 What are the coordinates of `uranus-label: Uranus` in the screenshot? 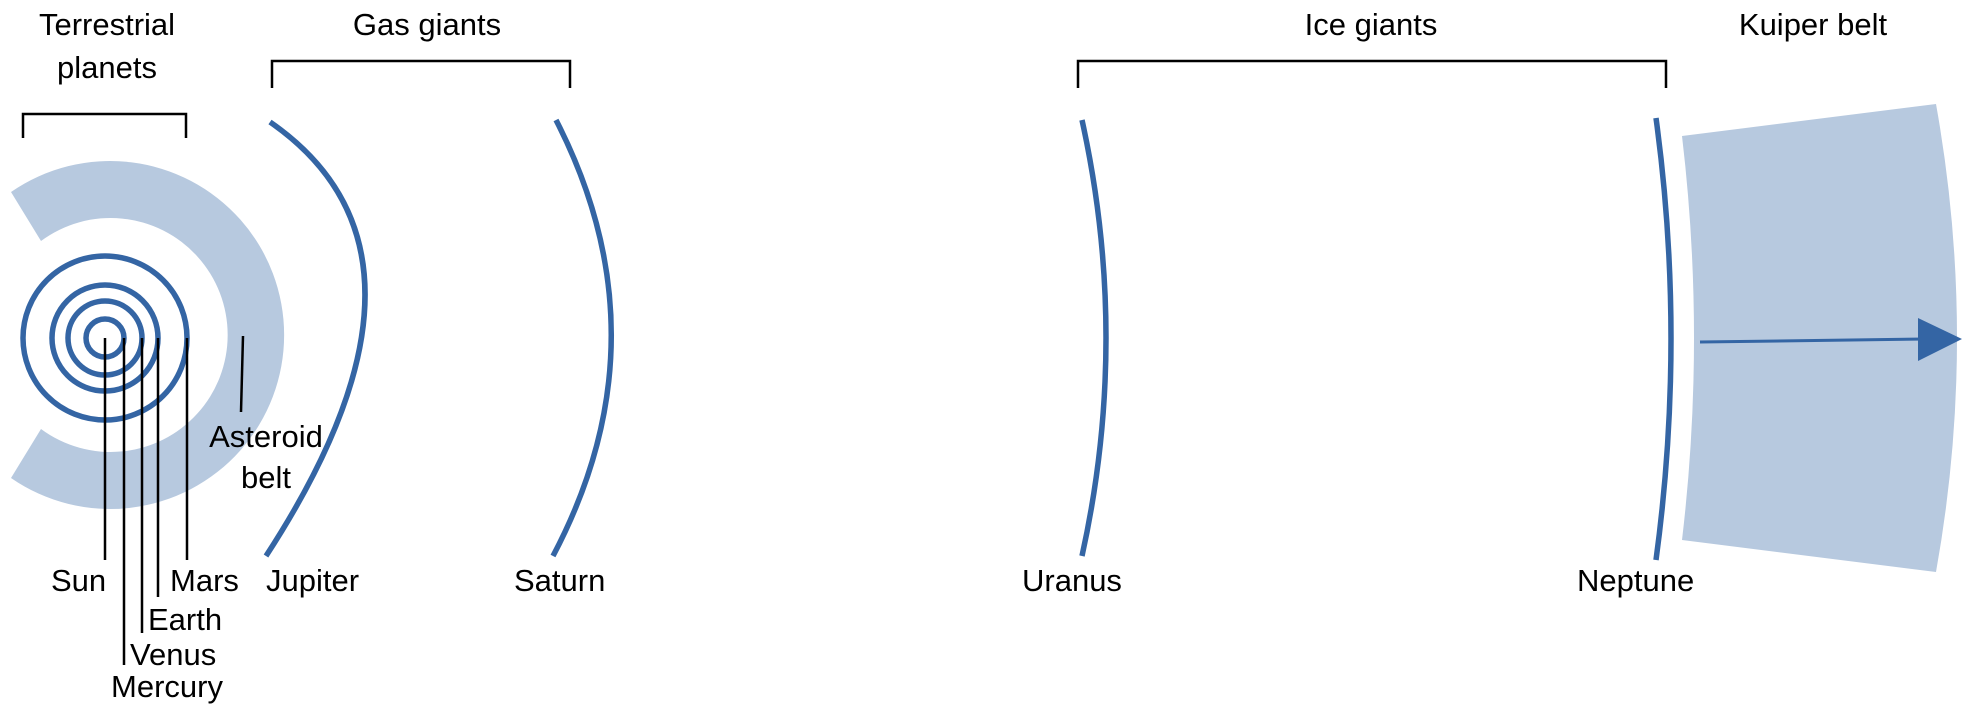 It's located at (1072, 580).